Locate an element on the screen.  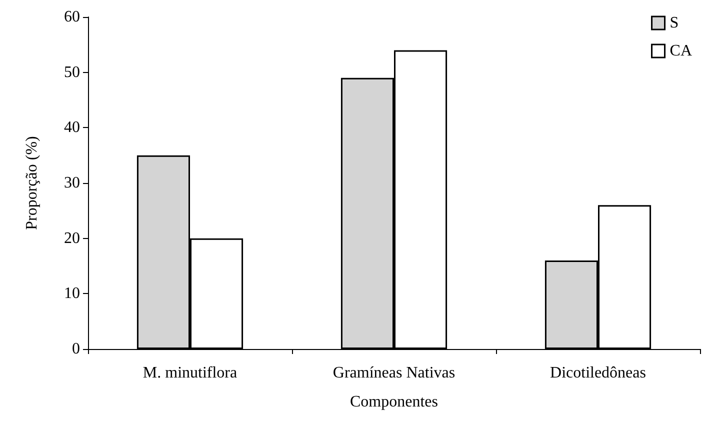
x-tick-label: M. minutiflora is located at coordinates (190, 373).